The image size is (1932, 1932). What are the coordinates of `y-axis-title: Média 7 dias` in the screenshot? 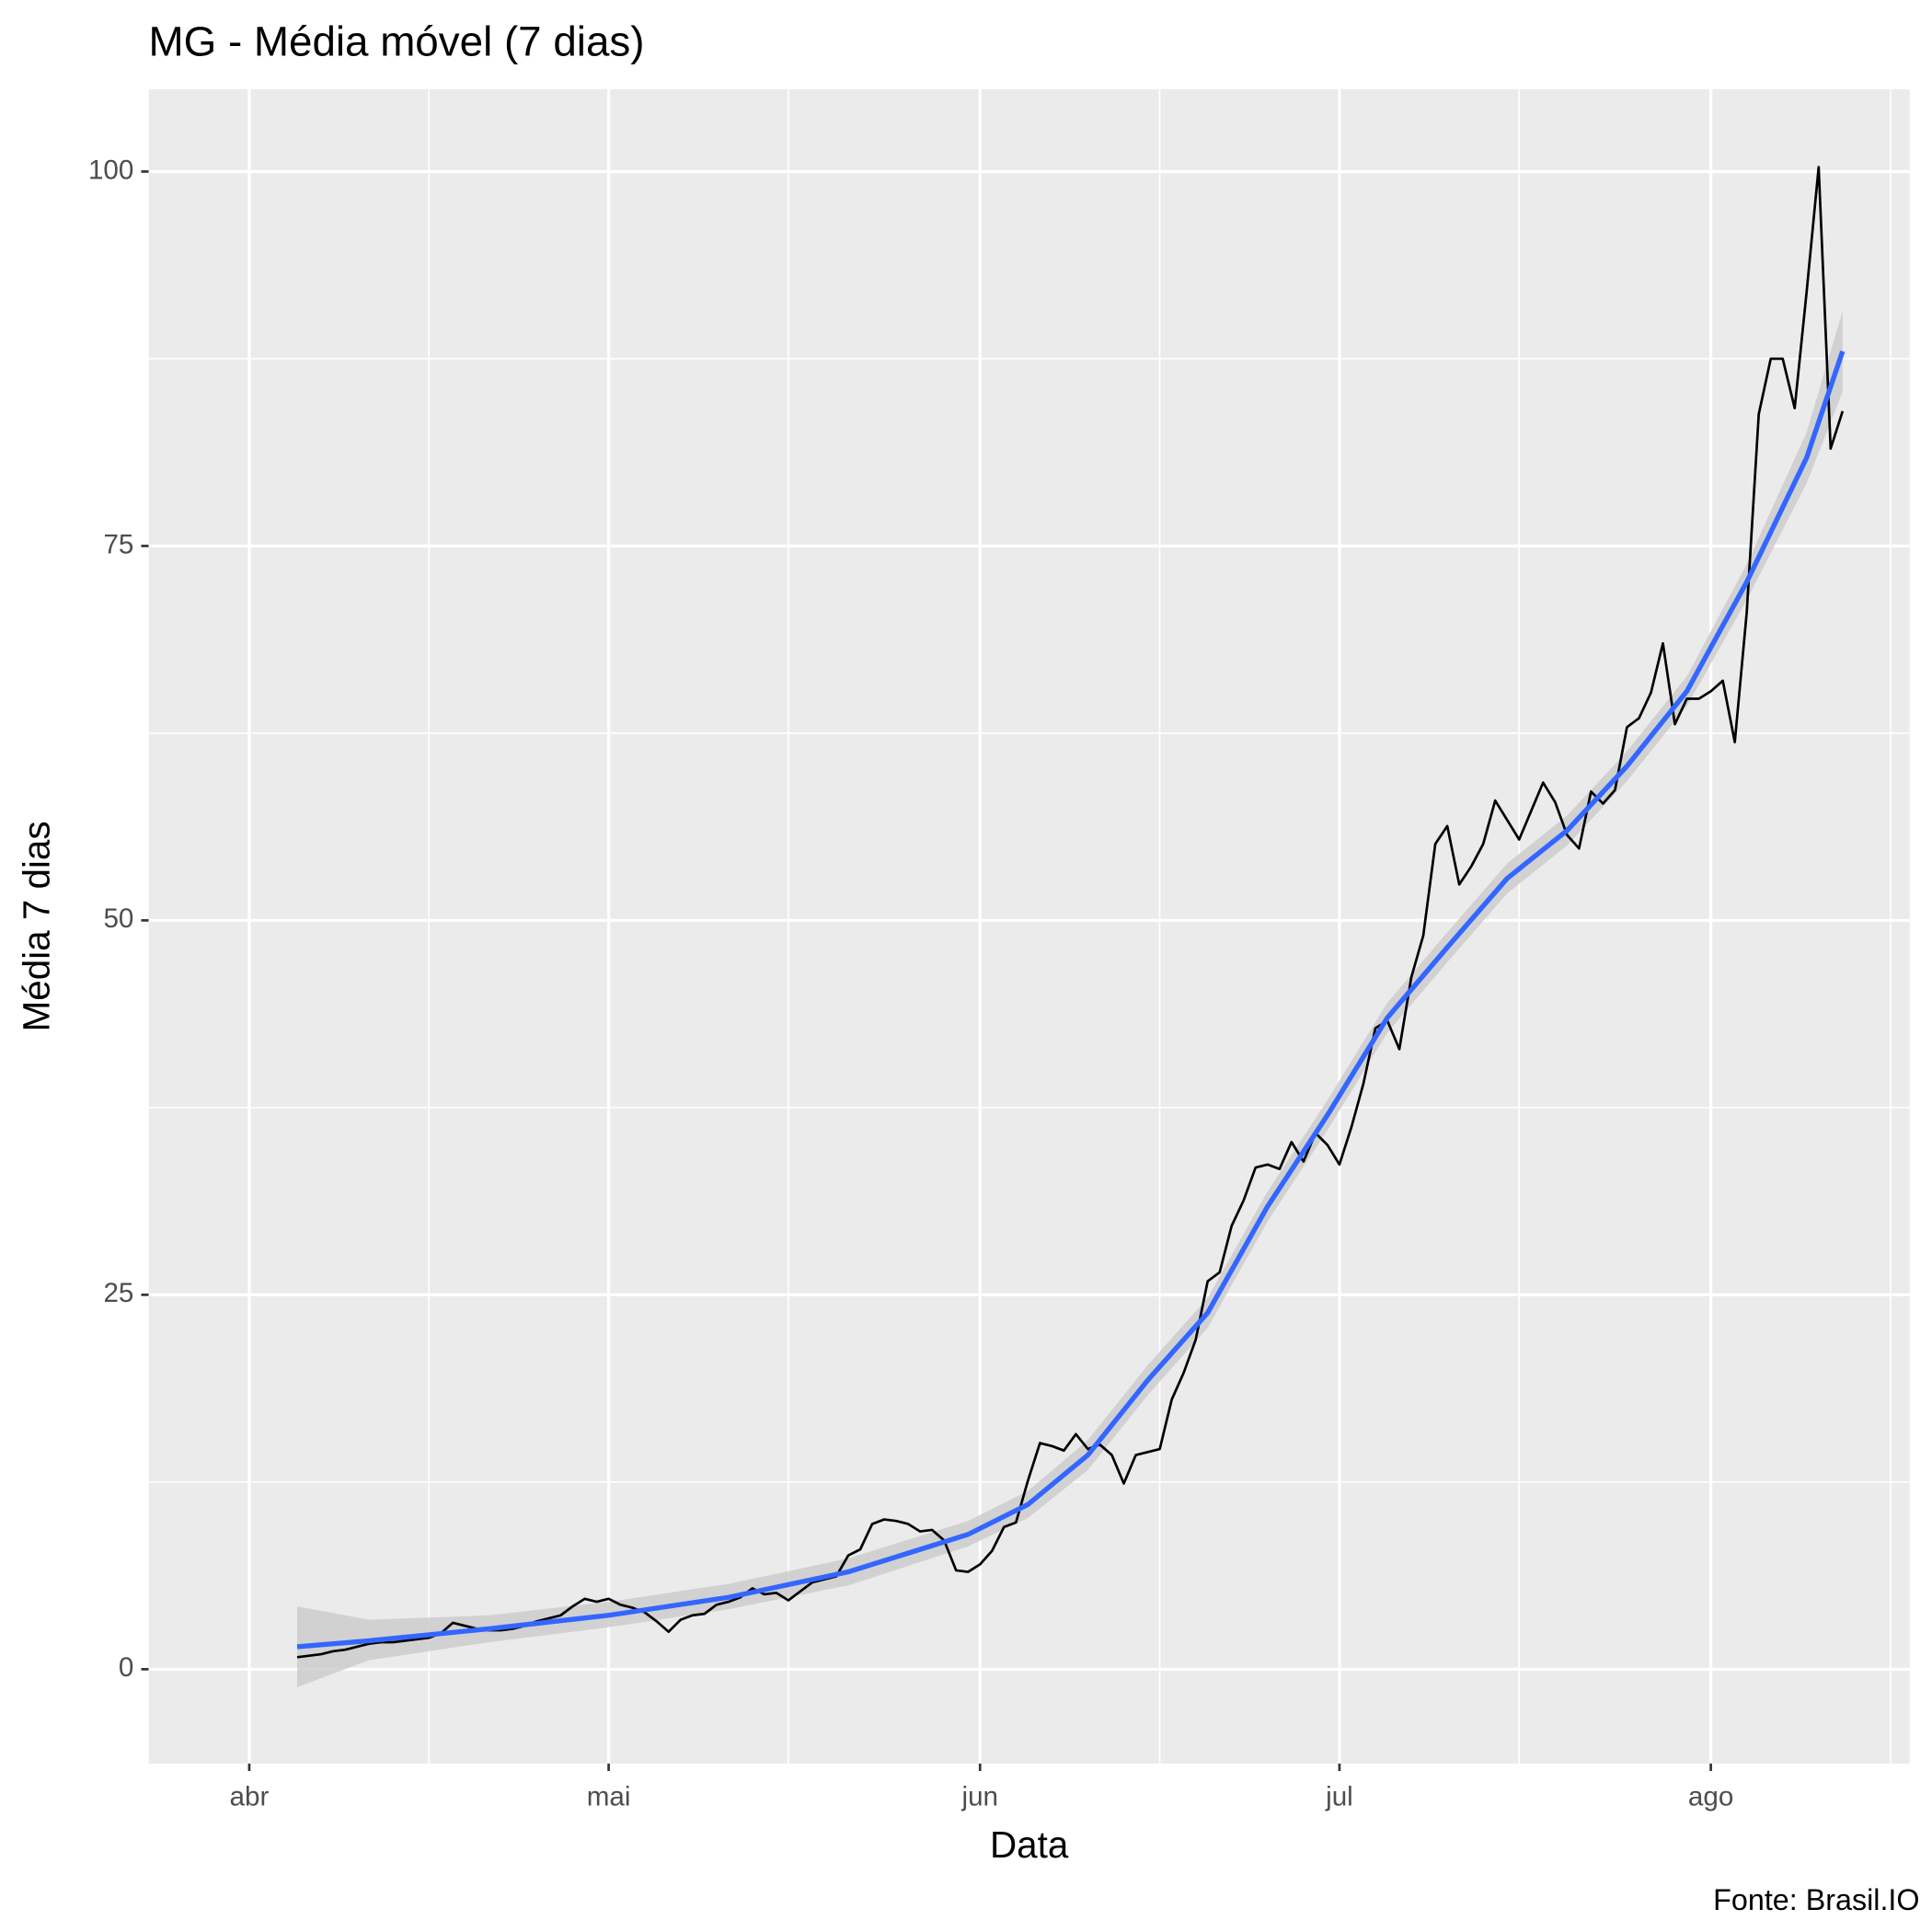 It's located at (37, 926).